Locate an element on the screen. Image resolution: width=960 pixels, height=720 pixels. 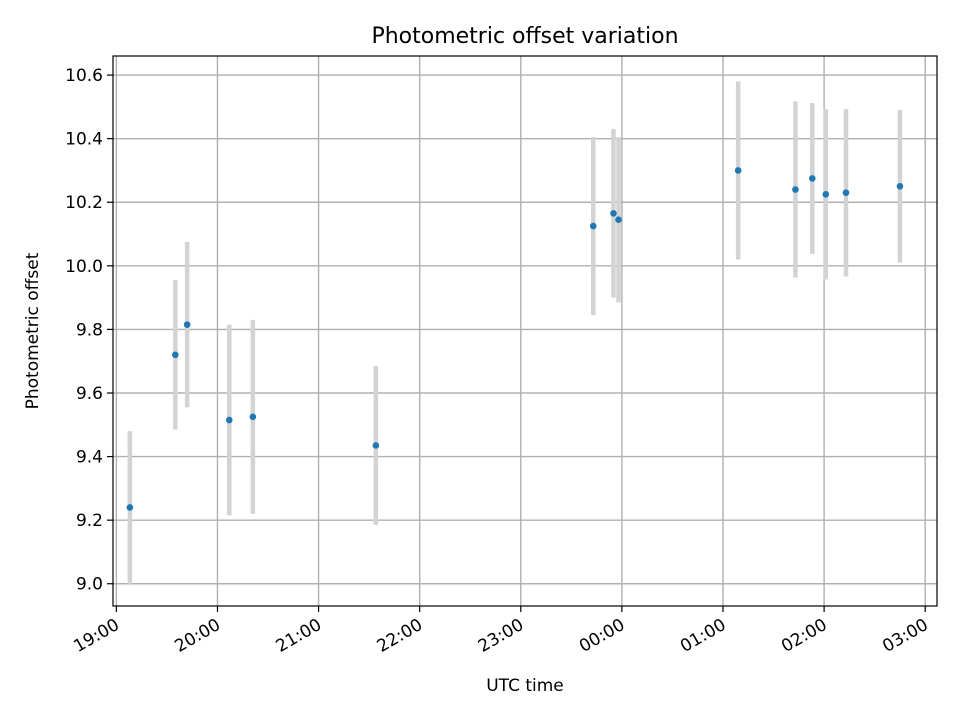
x-tick-label: 02:00 is located at coordinates (804, 636).